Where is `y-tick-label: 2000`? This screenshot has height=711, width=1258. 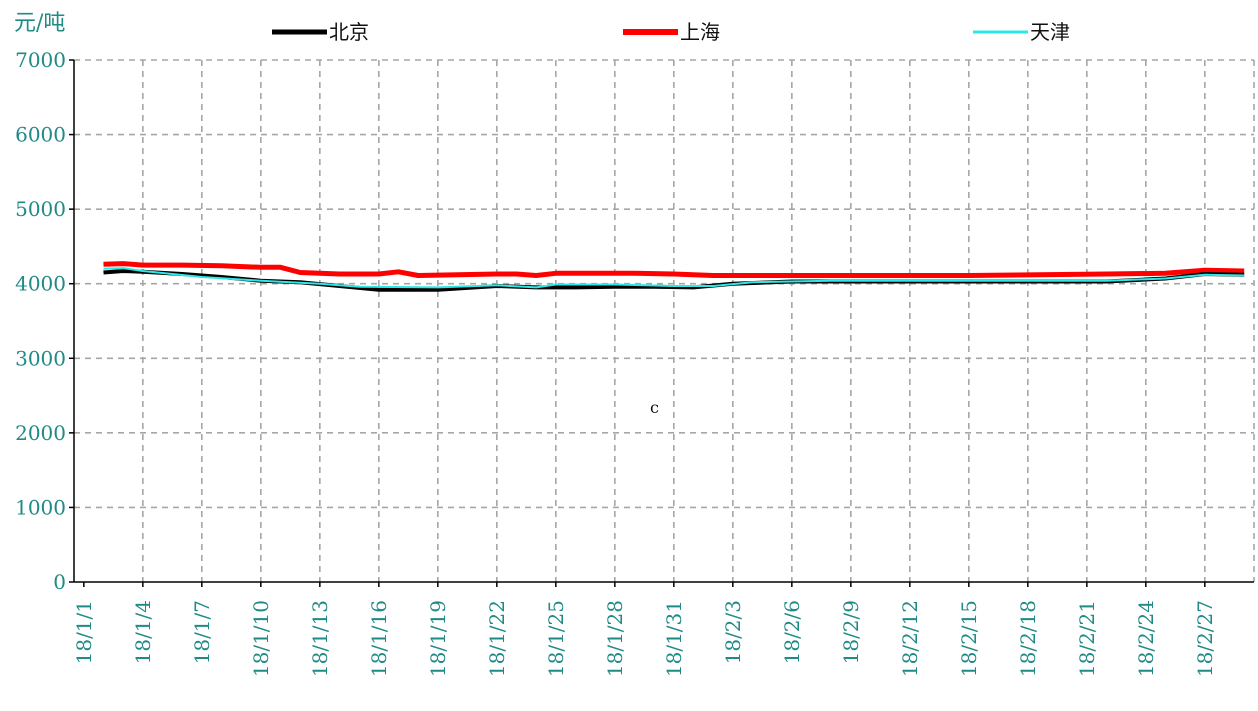 y-tick-label: 2000 is located at coordinates (40, 433).